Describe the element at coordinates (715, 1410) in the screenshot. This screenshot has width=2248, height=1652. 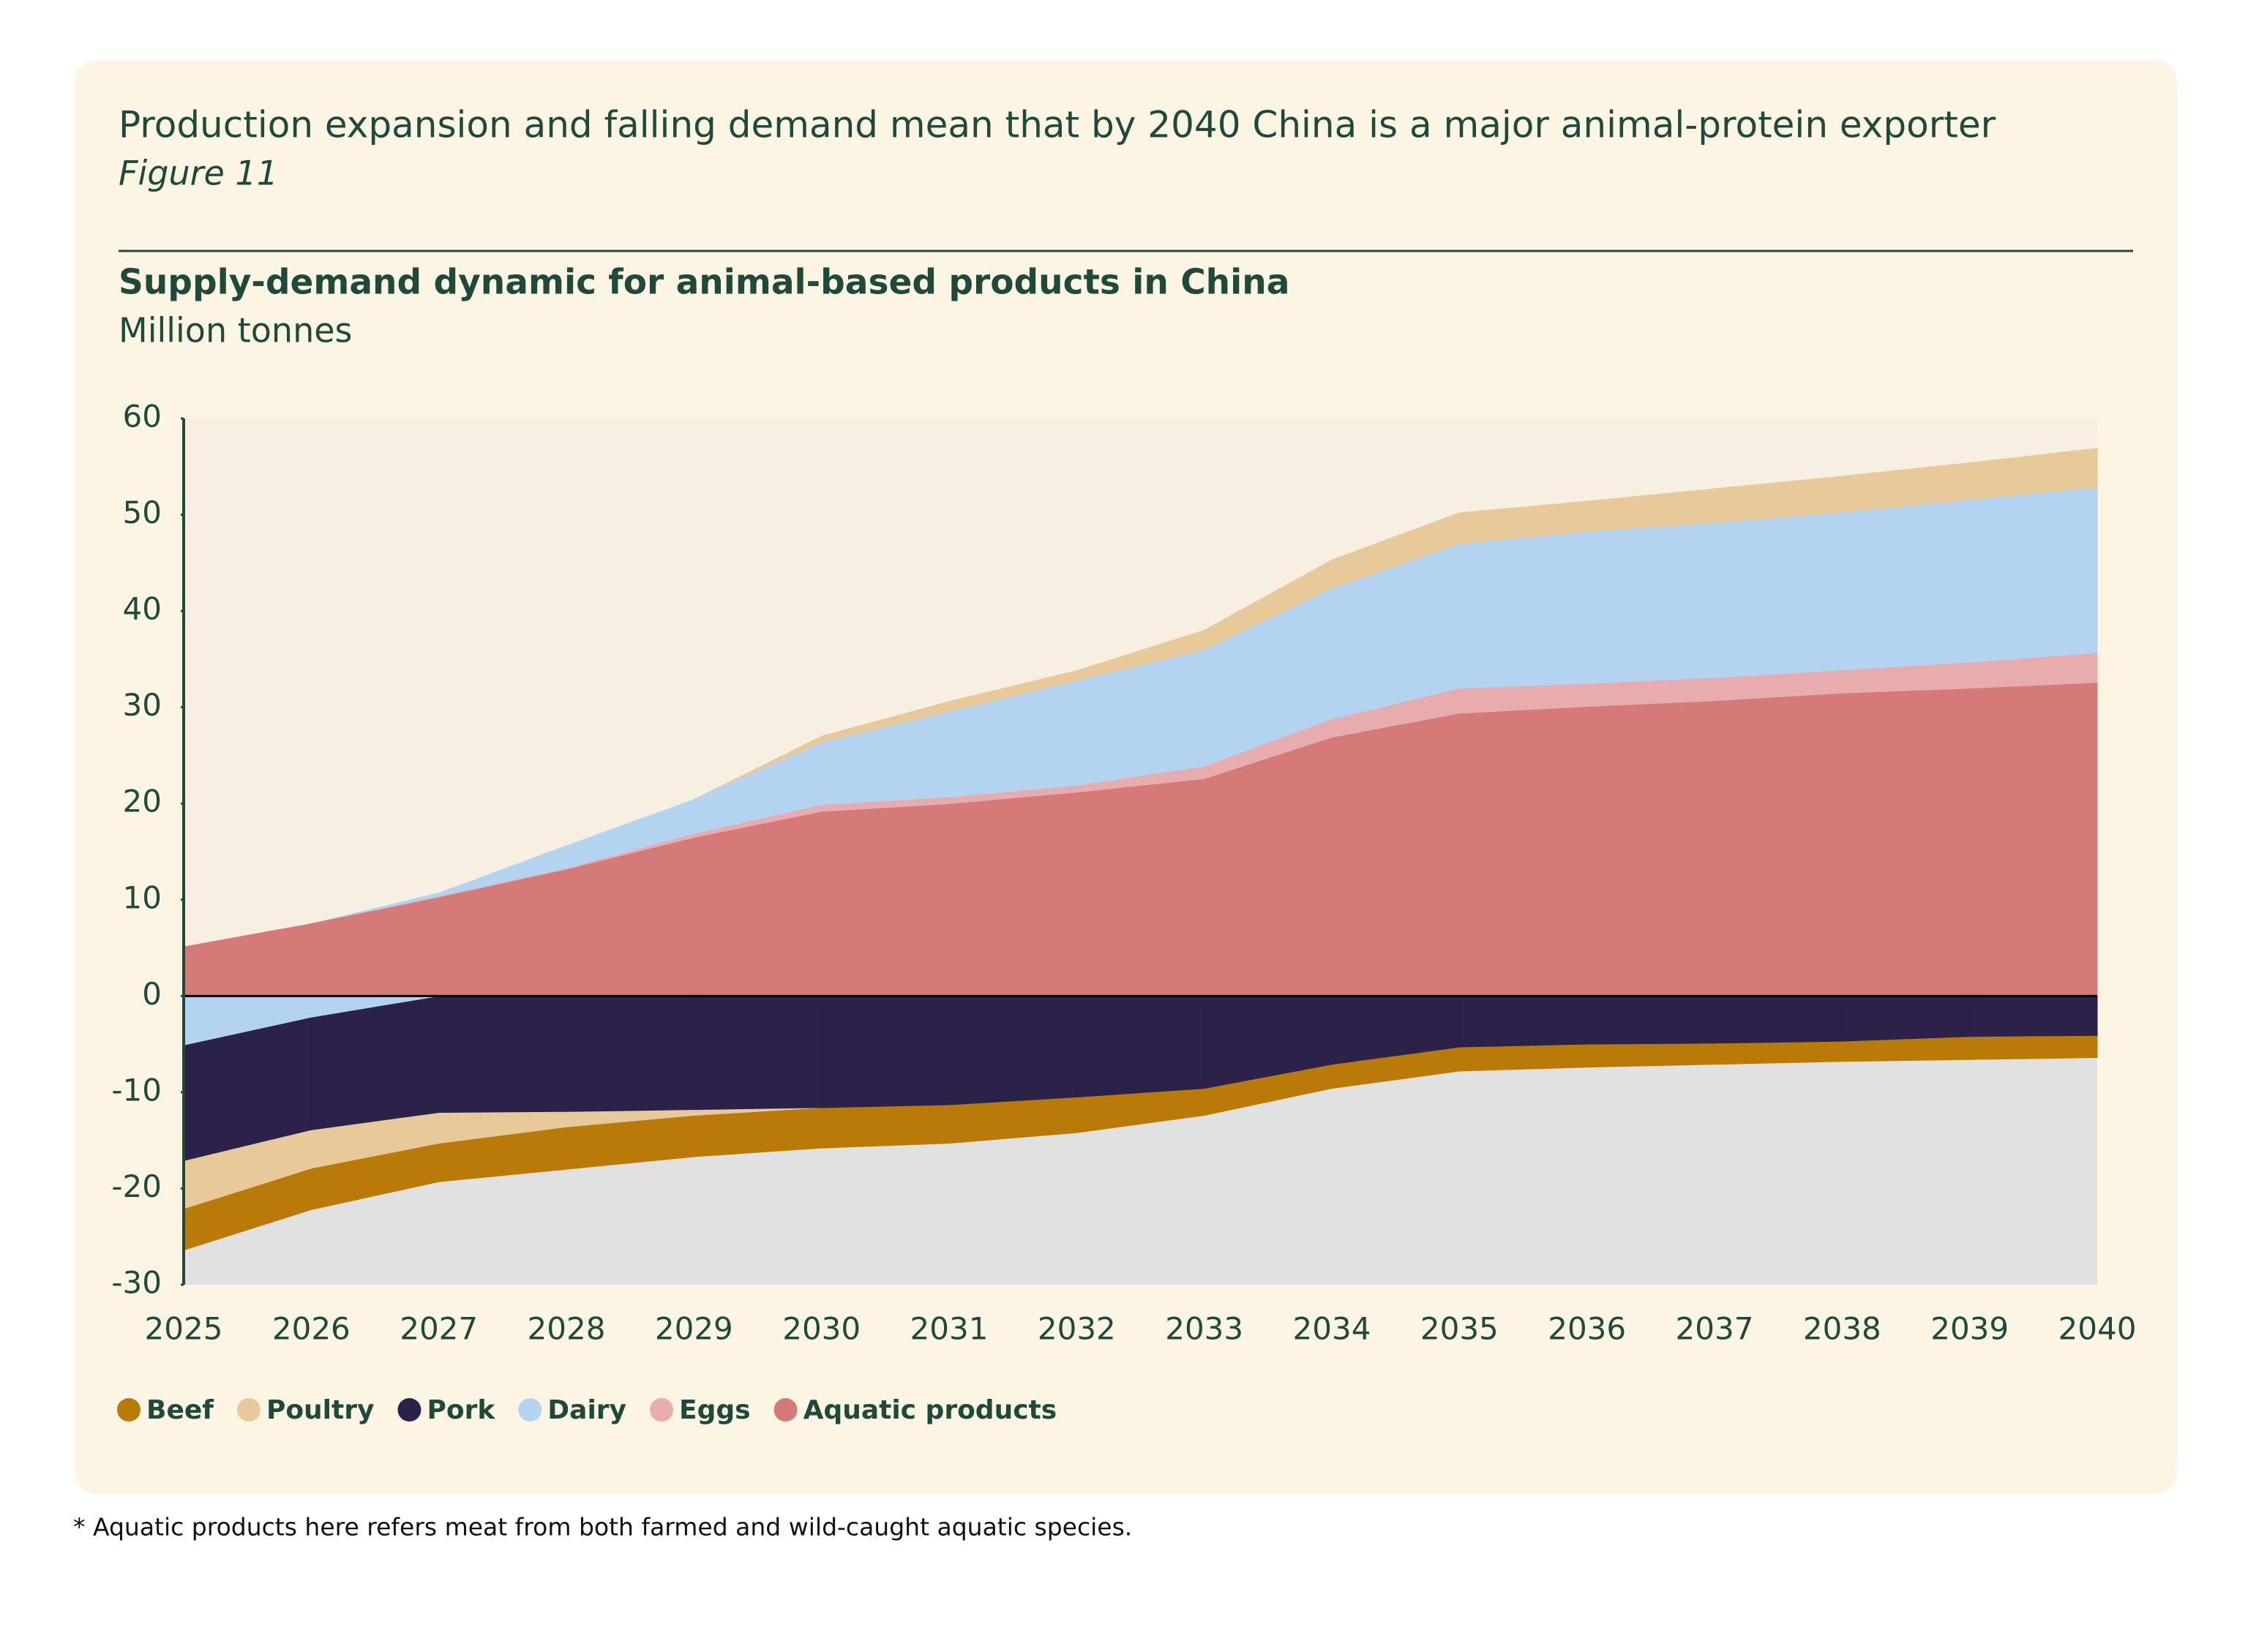
I see `legend-label: Eggs` at that location.